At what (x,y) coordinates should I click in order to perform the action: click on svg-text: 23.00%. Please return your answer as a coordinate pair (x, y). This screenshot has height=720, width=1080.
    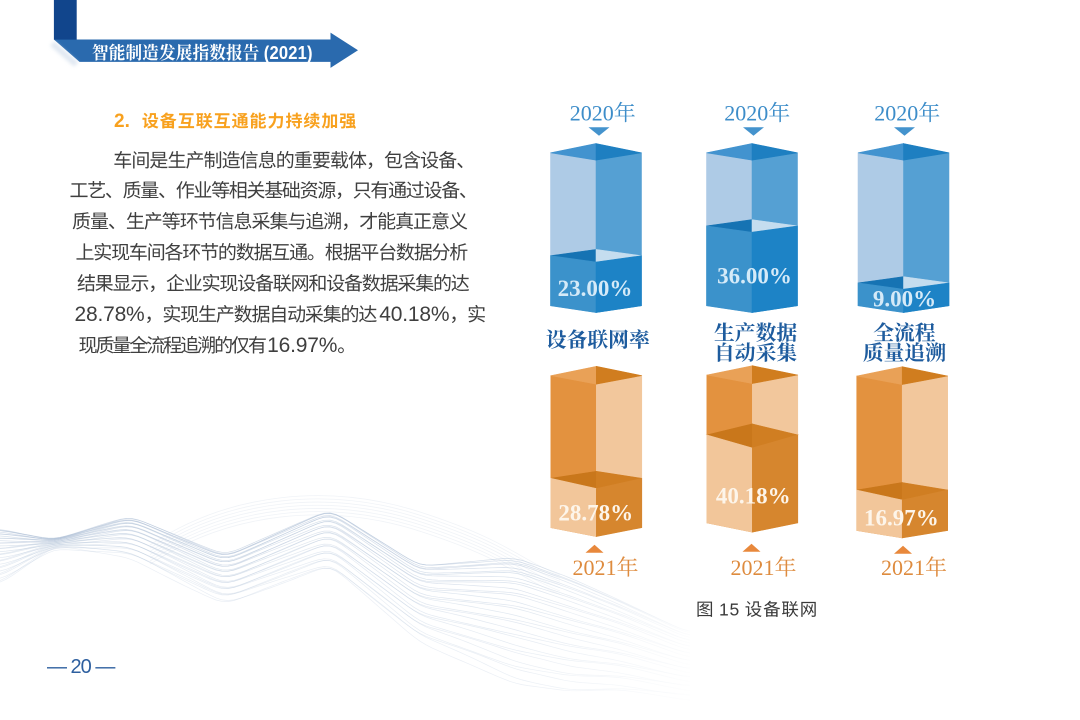
    Looking at the image, I should click on (595, 288).